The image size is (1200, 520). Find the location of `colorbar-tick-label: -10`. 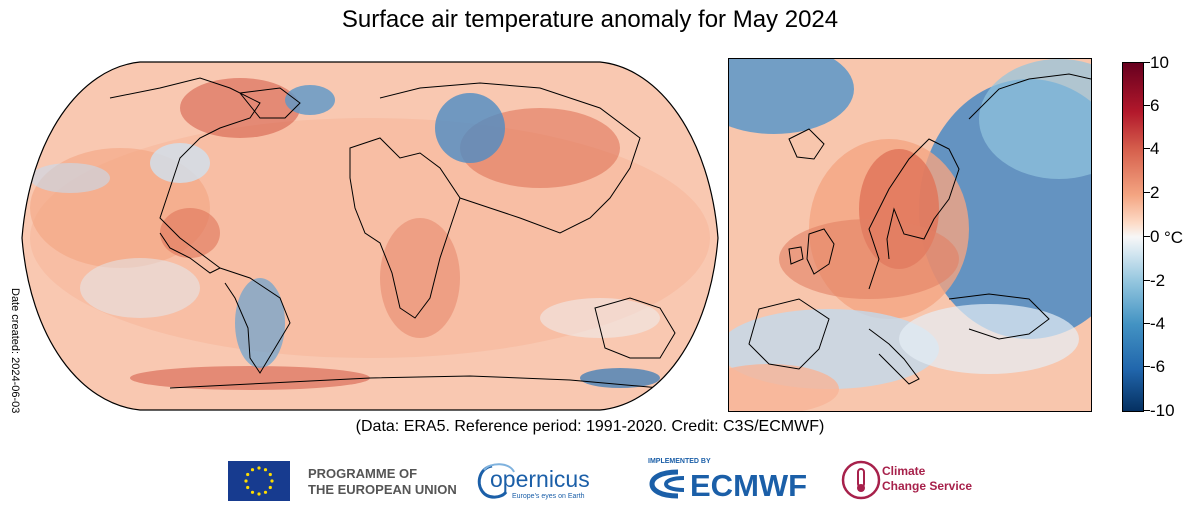

colorbar-tick-label: -10 is located at coordinates (1162, 410).